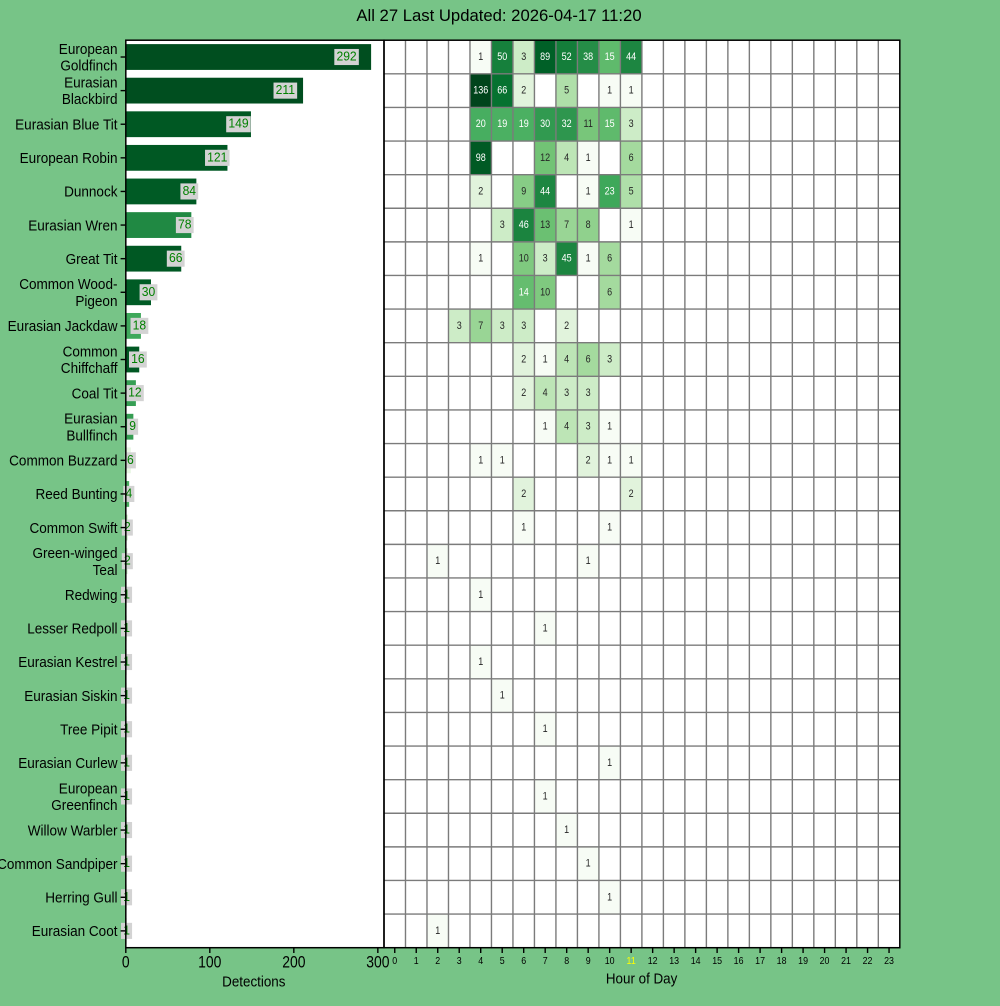 The width and height of the screenshot is (1000, 1006). What do you see at coordinates (73, 831) in the screenshot?
I see `svg-text: Willow Warbler` at bounding box center [73, 831].